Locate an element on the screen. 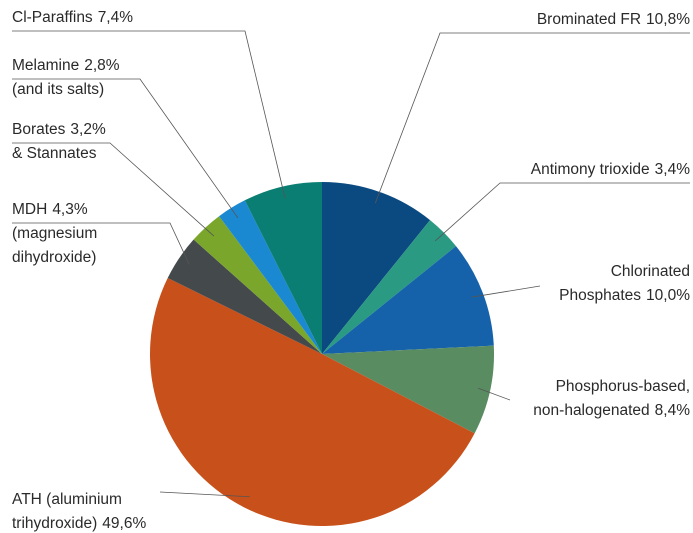 This screenshot has height=533, width=693. label-line: trihydroxide) is located at coordinates (54, 523).